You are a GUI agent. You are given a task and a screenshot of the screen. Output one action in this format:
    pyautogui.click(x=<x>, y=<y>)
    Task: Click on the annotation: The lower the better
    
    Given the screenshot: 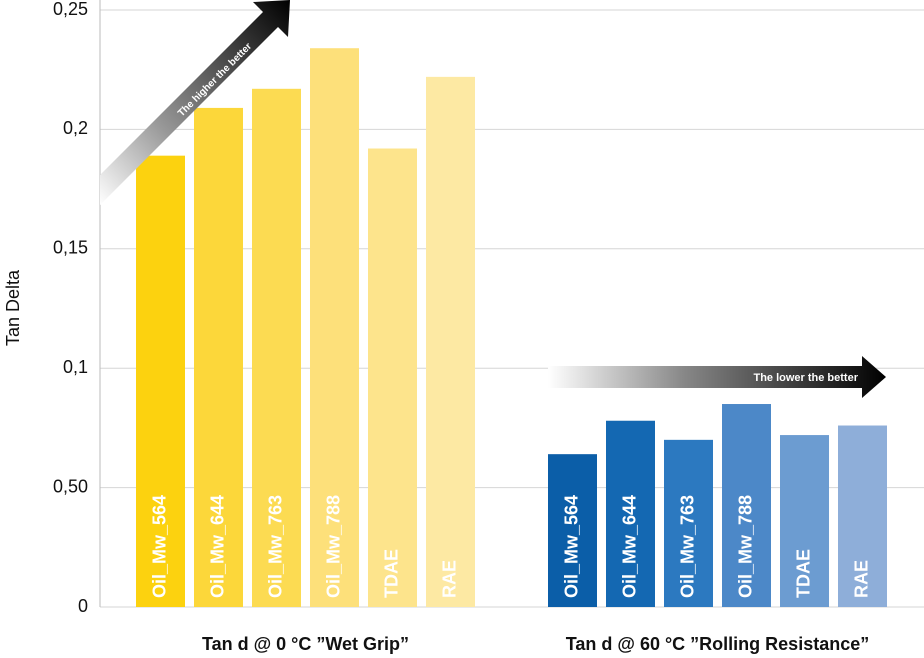 What is the action you would take?
    pyautogui.click(x=805, y=378)
    